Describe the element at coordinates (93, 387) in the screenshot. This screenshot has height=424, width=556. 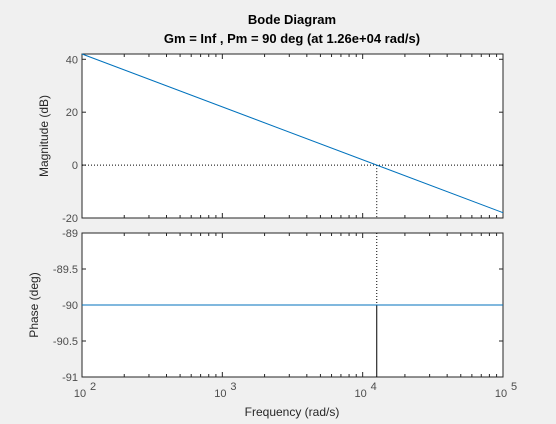
I see `x-tick-label-exponent: 2` at that location.